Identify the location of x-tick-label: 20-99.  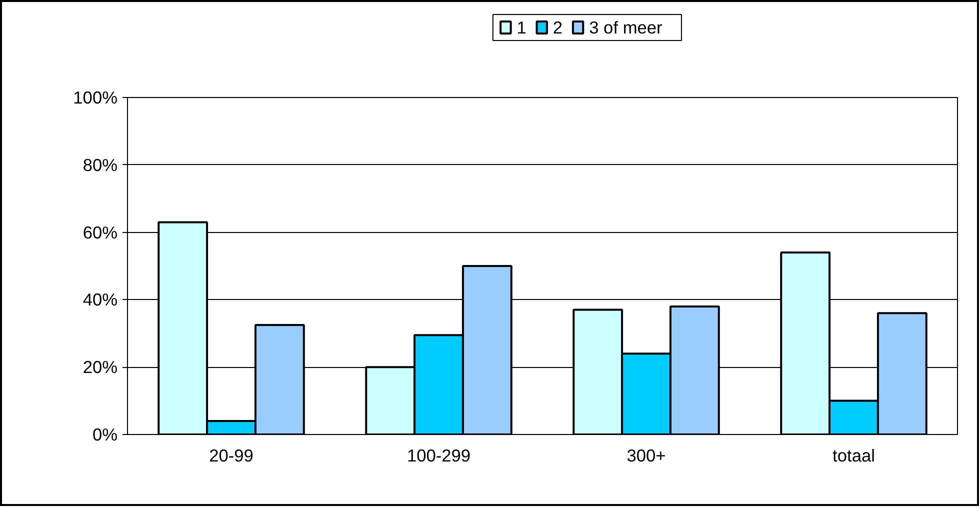
(231, 456).